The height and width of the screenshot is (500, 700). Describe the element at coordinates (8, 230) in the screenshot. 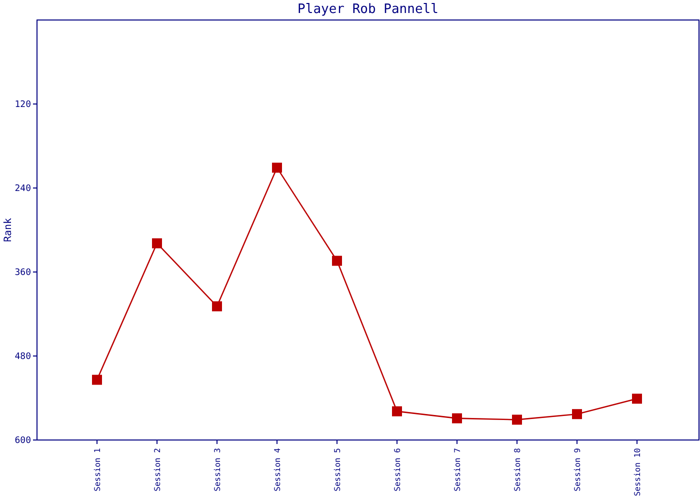

I see `y-axis-title: Rank` at that location.